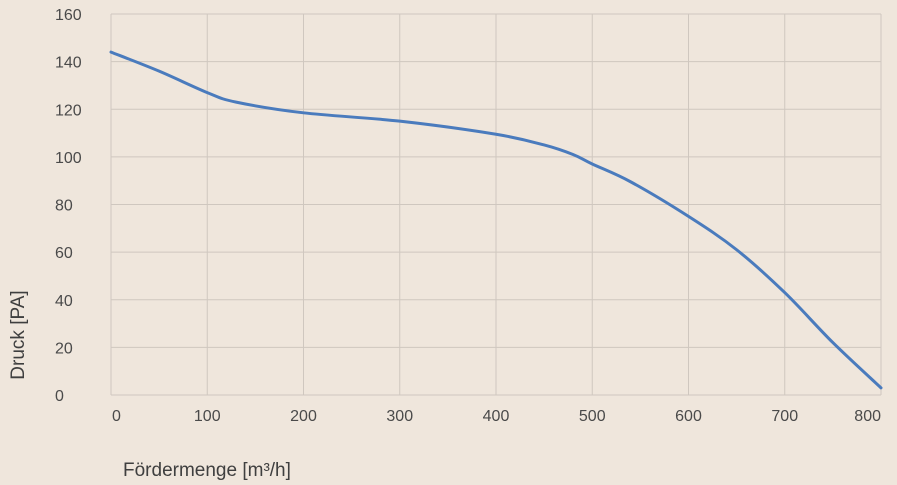 This screenshot has width=897, height=485. Describe the element at coordinates (207, 470) in the screenshot. I see `x-axis-title: Fördermenge [m³/h]` at that location.